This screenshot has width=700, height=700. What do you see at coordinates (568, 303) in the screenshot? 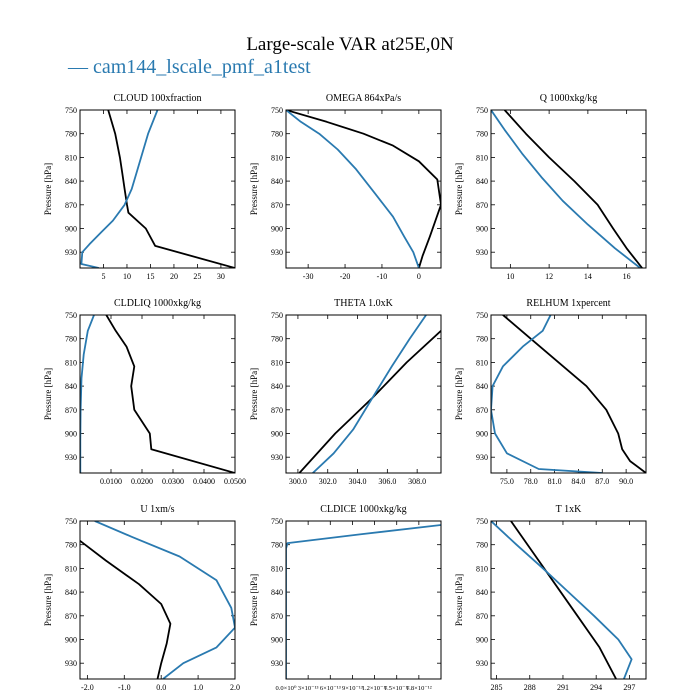
I see `panel-title: RELHUM 1xpercent` at bounding box center [568, 303].